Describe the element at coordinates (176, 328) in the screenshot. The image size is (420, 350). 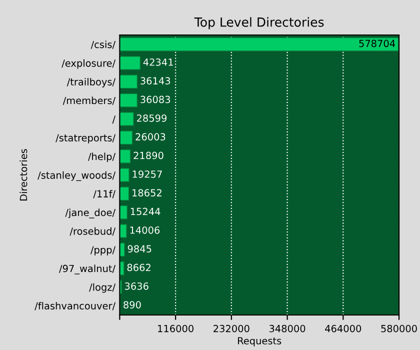
I see `x-tick-label: 116000` at that location.